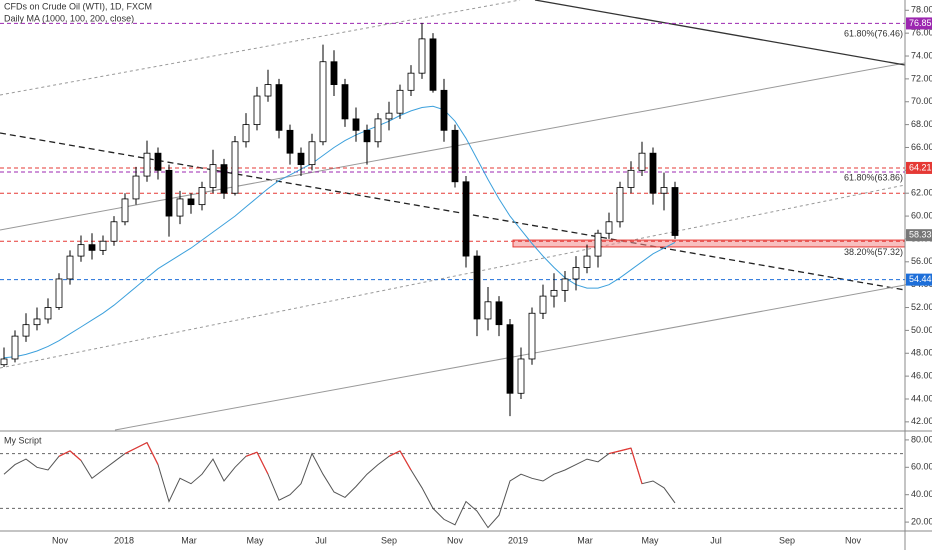 The height and width of the screenshot is (550, 932). Describe the element at coordinates (716, 540) in the screenshot. I see `x-tick-label: Jul` at that location.